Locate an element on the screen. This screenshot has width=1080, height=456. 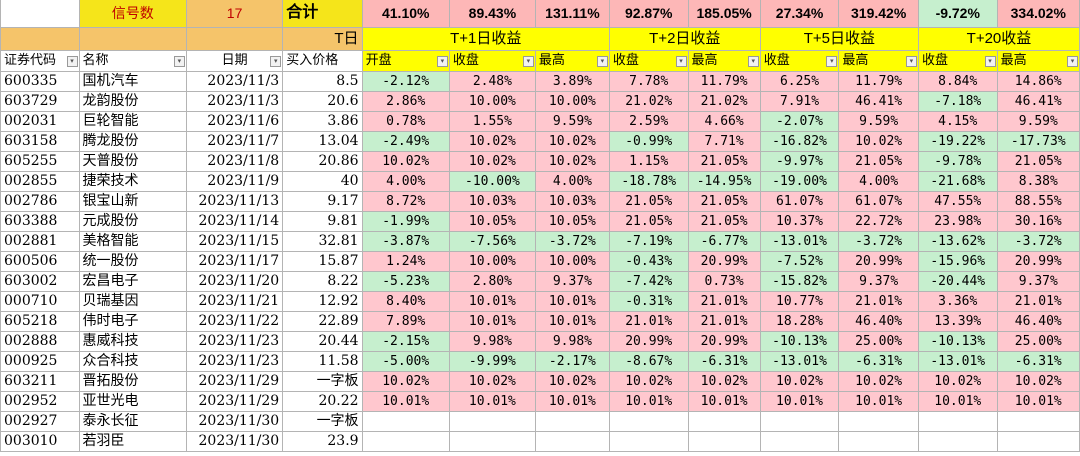
cell-name: 亚世光电 is located at coordinates (132, 401).